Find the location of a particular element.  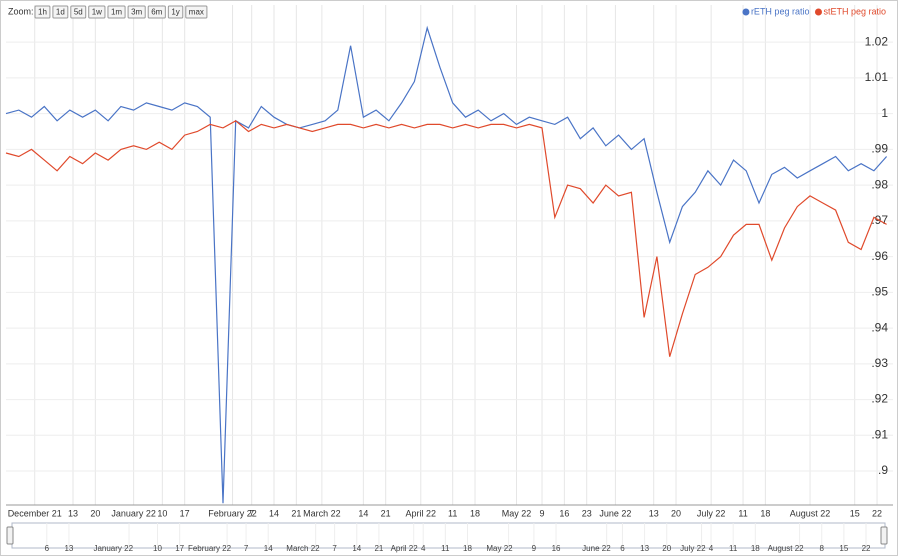

x-tick-label: July 22 is located at coordinates (711, 513).